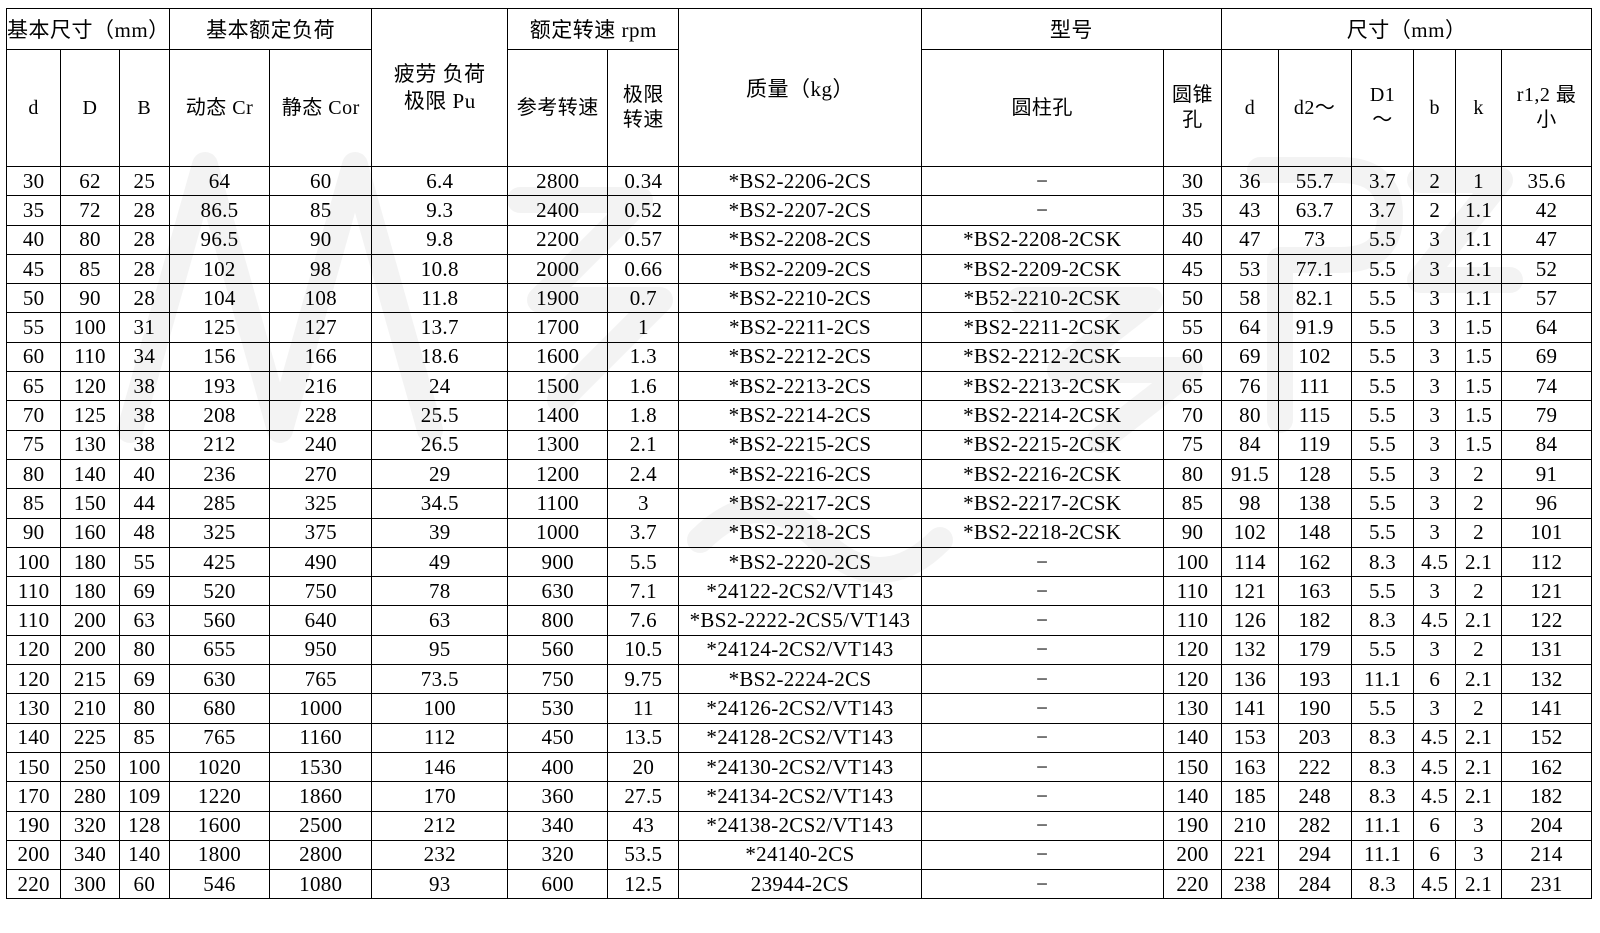 This screenshot has height=933, width=1600. I want to click on cell-limiting-speed: 7.1, so click(643, 591).